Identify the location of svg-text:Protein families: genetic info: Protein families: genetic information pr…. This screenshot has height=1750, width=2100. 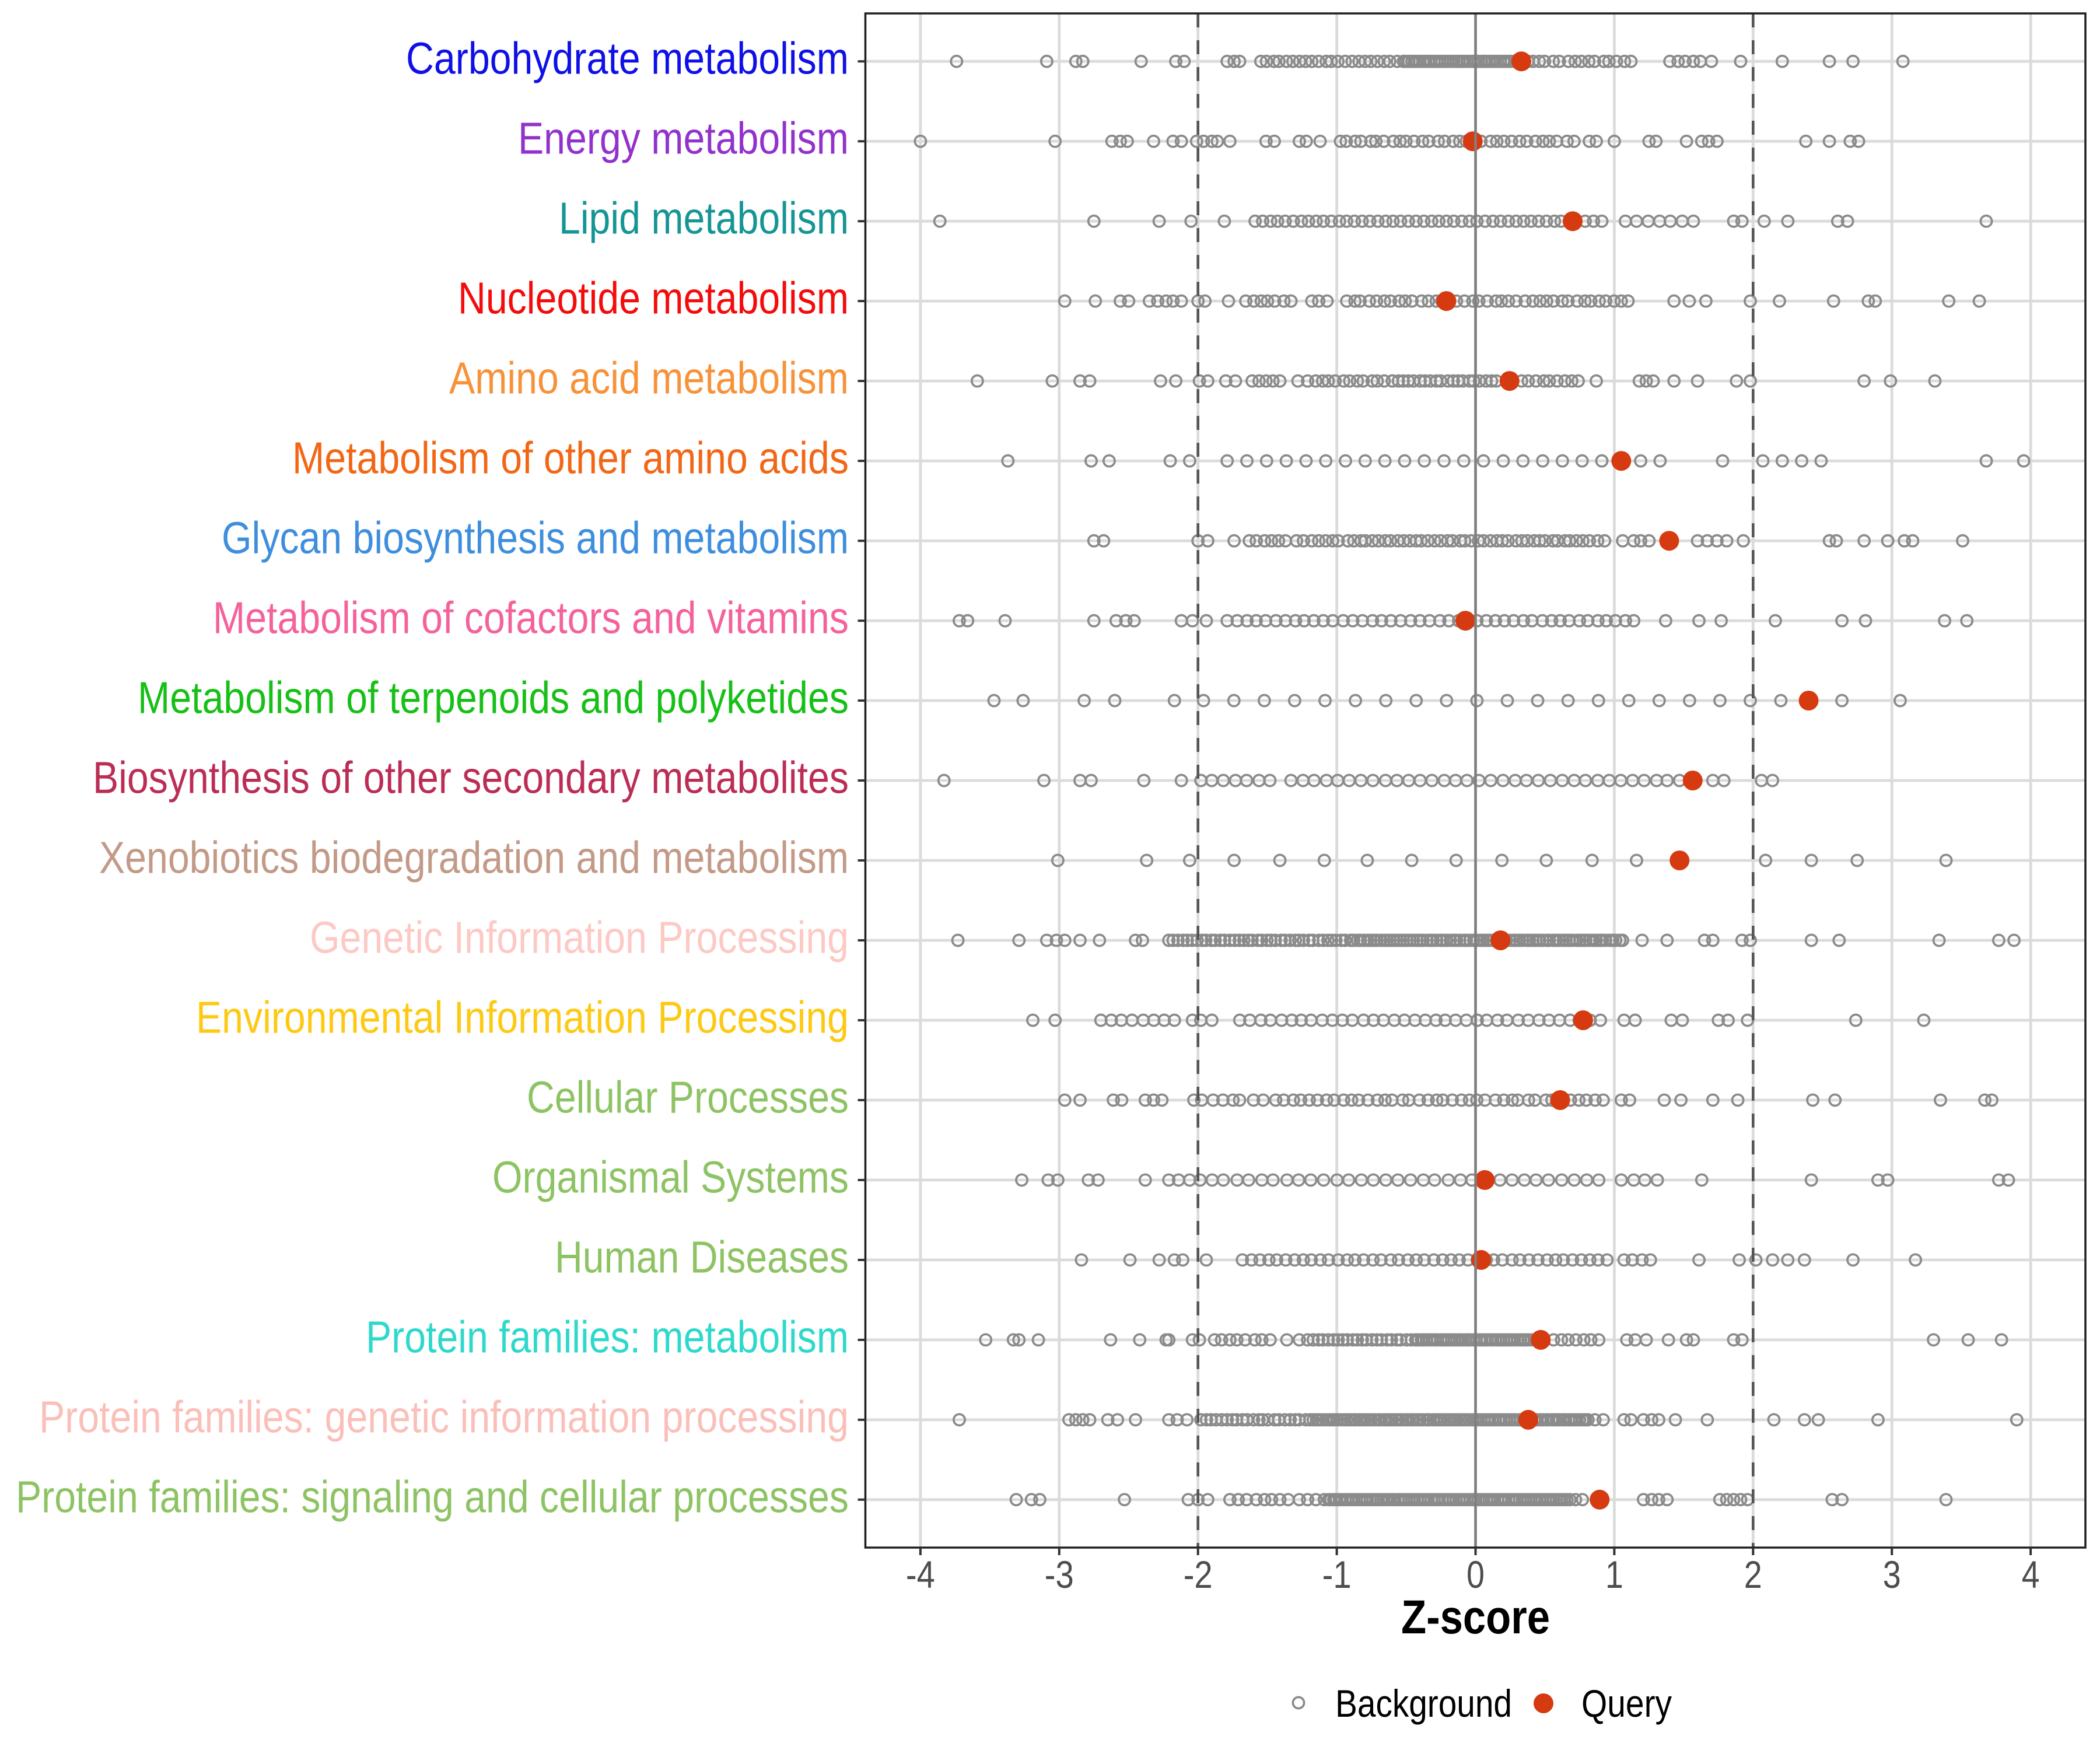
(444, 1417).